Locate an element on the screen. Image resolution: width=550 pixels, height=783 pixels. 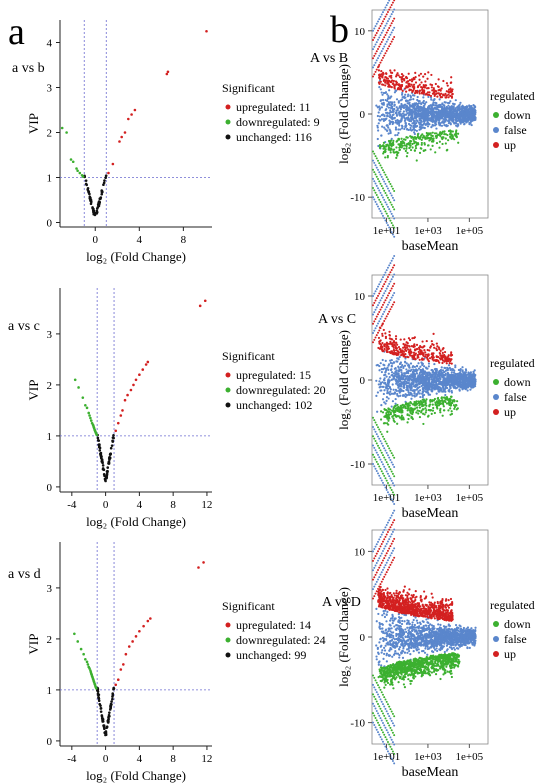
legend-entry: false is located at coordinates (515, 130).